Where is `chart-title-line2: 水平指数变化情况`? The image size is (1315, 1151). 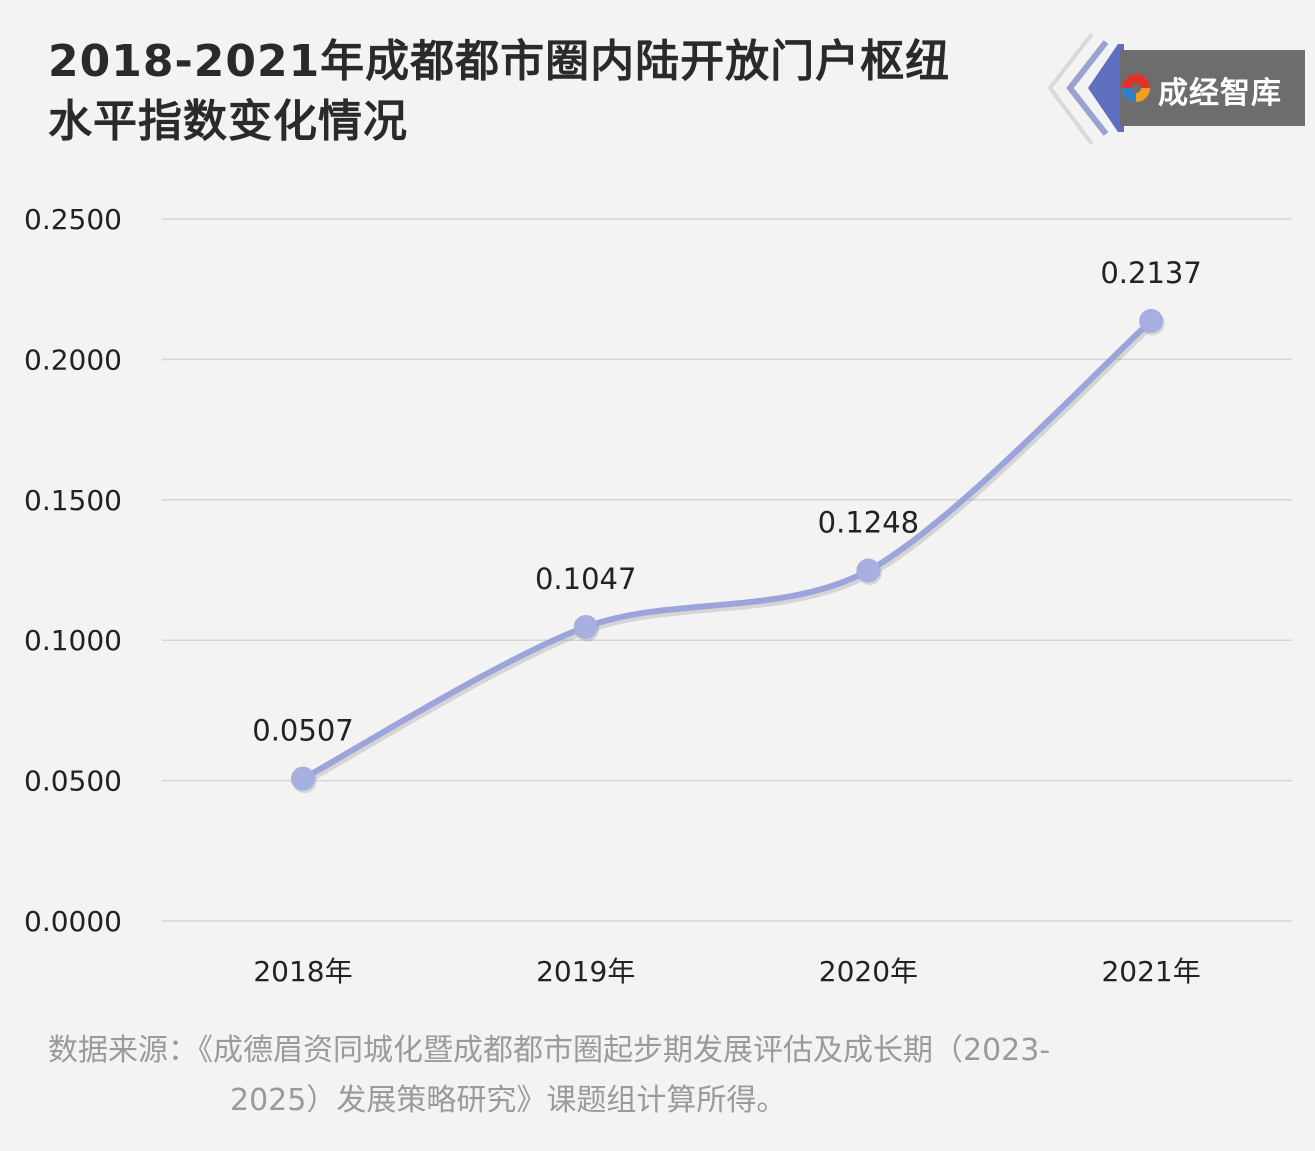
chart-title-line2: 水平指数变化情况 is located at coordinates (228, 121).